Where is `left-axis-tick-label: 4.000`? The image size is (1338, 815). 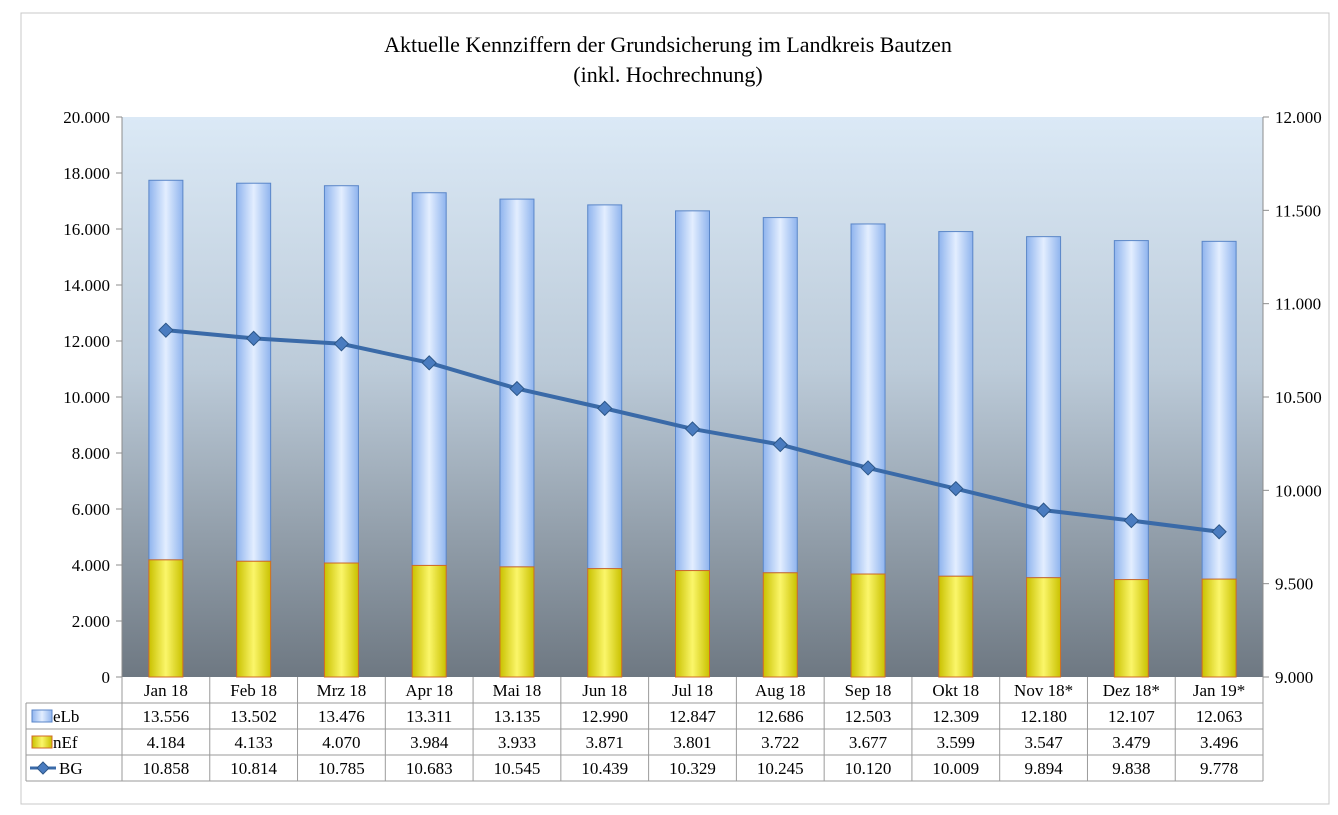
left-axis-tick-label: 4.000 is located at coordinates (91, 565).